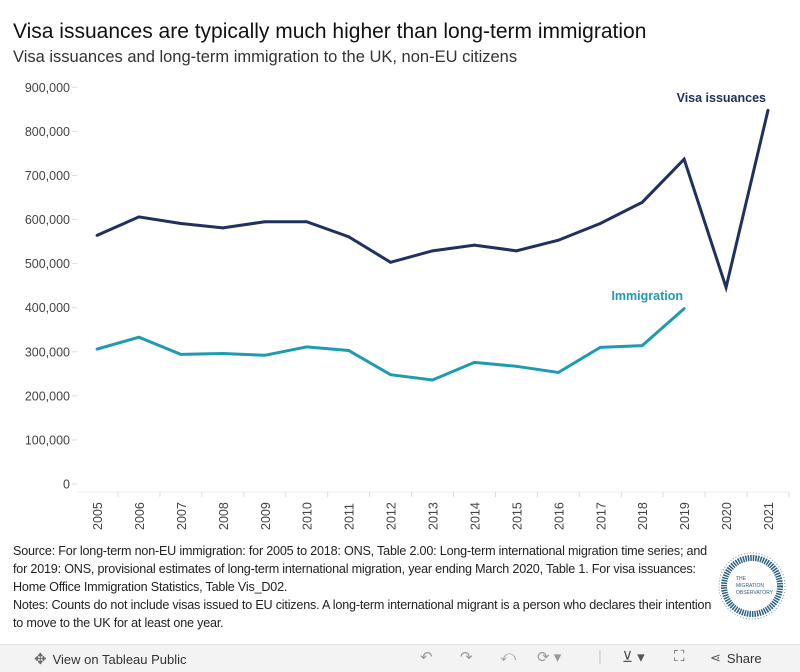  I want to click on undo-icon: ↶, so click(426, 657).